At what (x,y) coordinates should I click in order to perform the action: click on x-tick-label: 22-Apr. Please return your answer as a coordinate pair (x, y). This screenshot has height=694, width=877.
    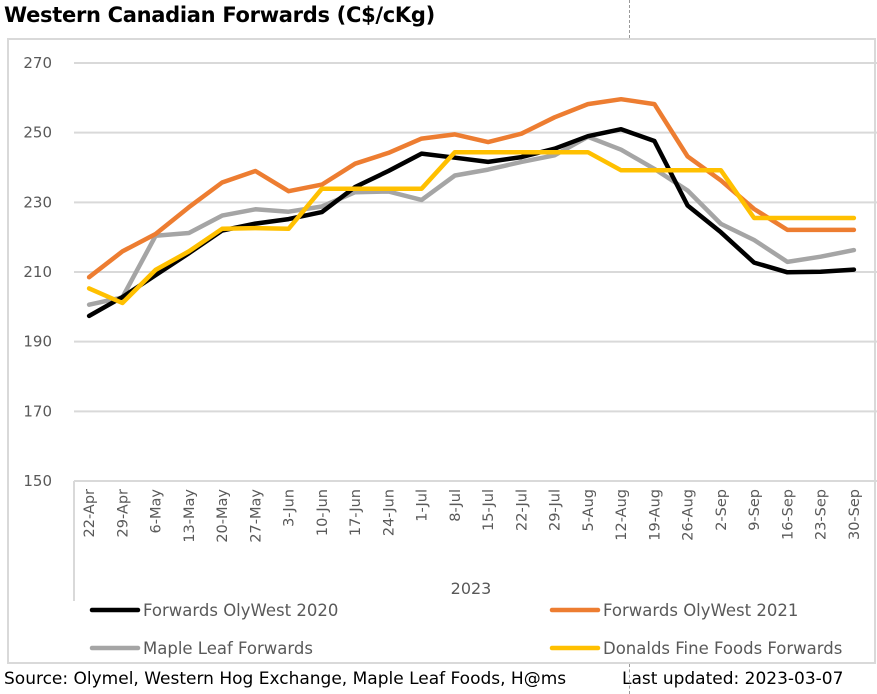
    Looking at the image, I should click on (90, 513).